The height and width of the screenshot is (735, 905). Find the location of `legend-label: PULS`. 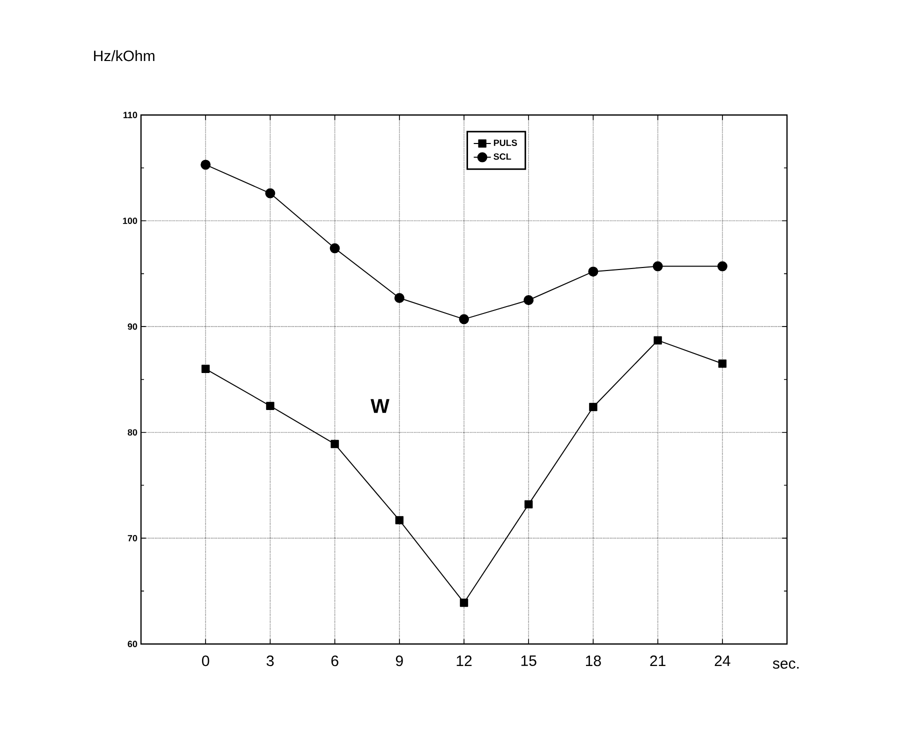

legend-label: PULS is located at coordinates (505, 143).